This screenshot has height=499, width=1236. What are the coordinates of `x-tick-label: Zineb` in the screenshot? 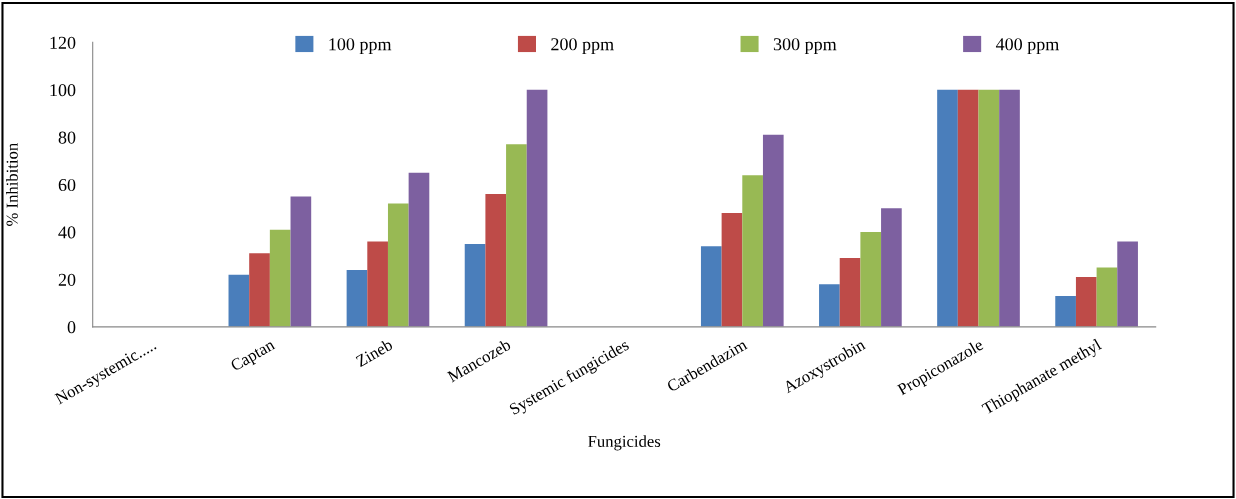 It's located at (374, 353).